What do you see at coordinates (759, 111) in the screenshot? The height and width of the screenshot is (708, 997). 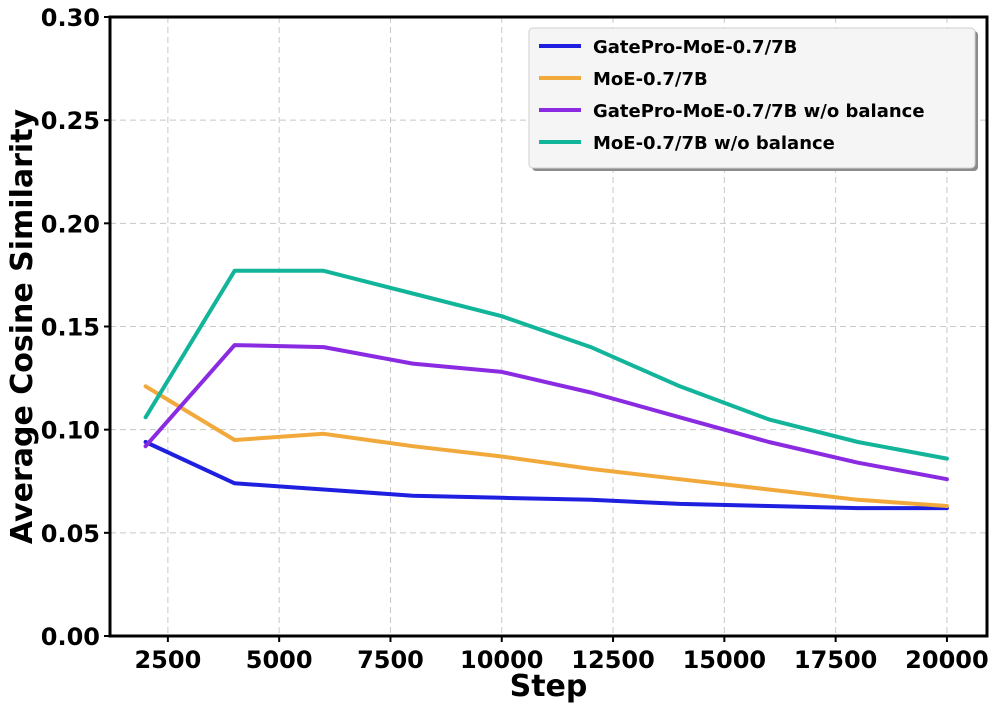 I see `legend-label-2: GatePro-MoE-0.7/7B w/o balance` at bounding box center [759, 111].